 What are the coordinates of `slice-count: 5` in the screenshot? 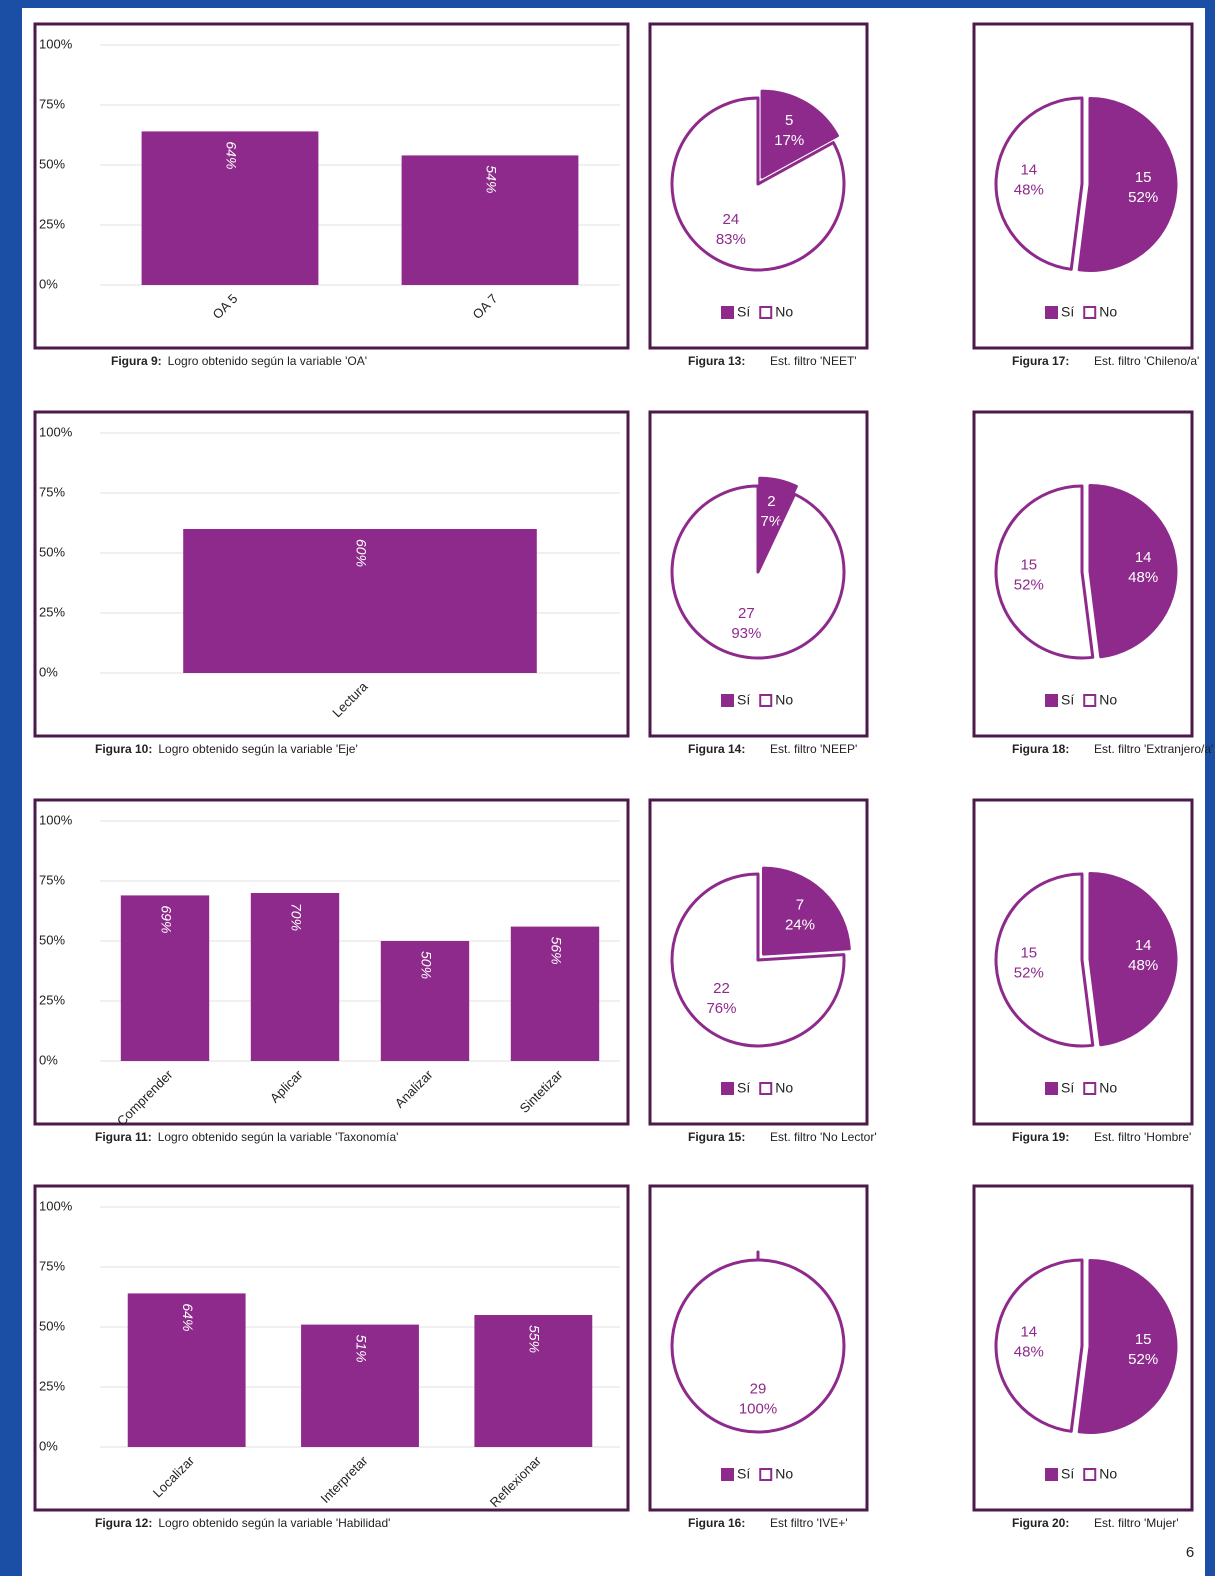 It's located at (789, 120).